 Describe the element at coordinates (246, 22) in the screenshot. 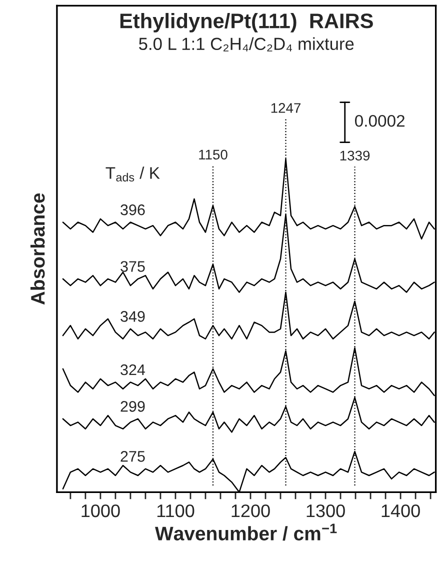

I see `chart-title: Ethylidyne/Pt(111) RAIRS` at that location.